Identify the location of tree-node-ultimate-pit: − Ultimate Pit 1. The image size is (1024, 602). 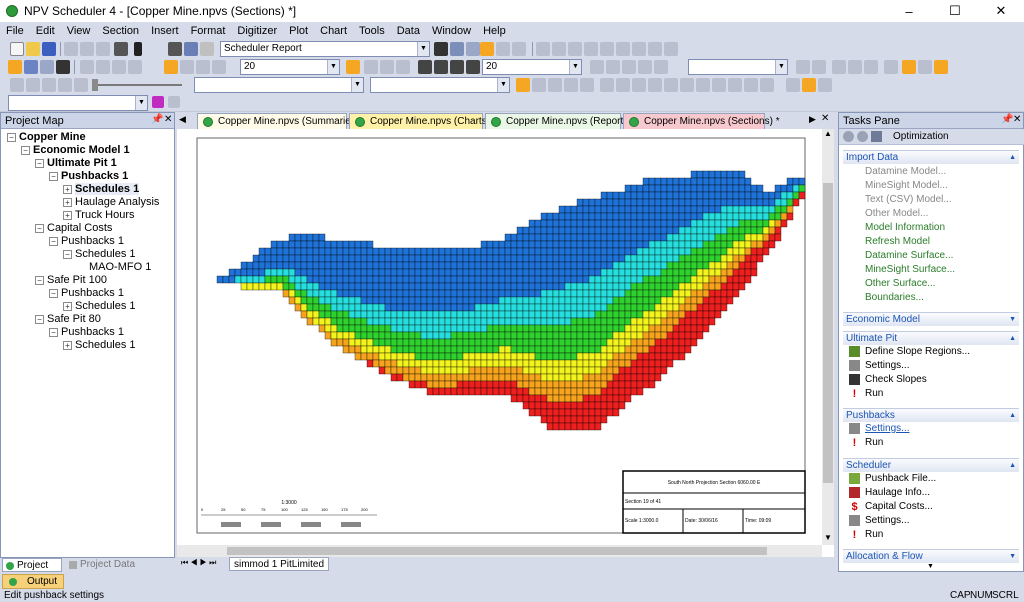
(76, 163).